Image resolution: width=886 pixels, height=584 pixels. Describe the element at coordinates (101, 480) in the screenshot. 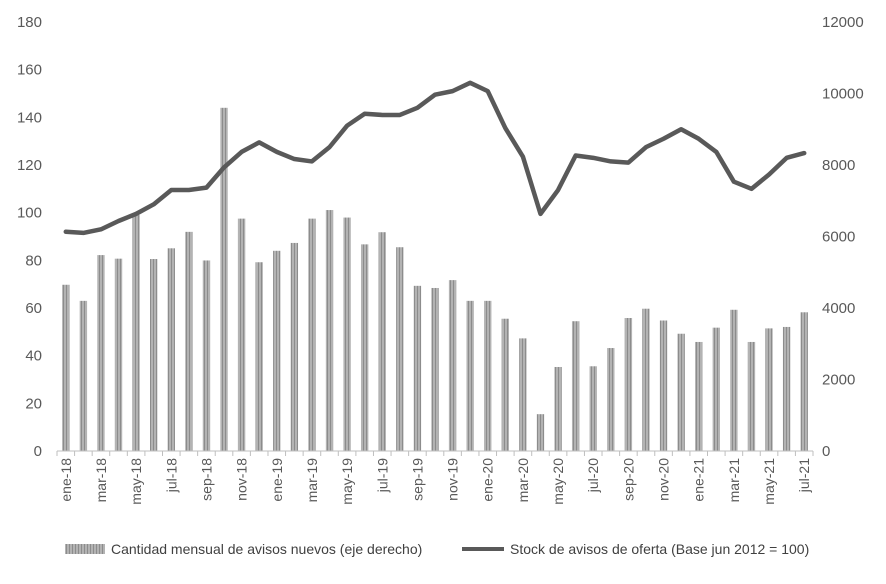

I see `x-tick-label: mar-18` at that location.